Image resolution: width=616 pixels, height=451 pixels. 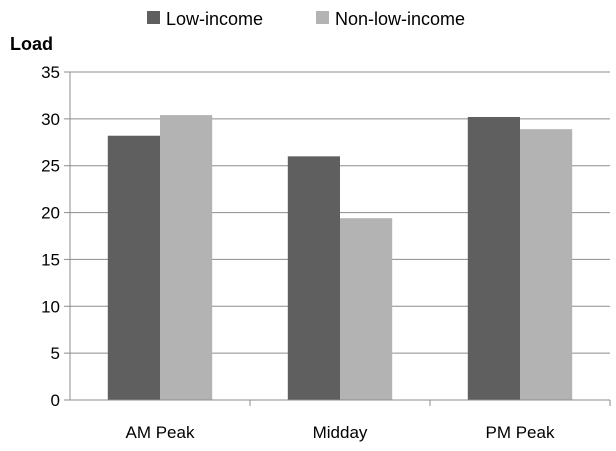 I want to click on y-tick-label: 30, so click(x=50, y=119).